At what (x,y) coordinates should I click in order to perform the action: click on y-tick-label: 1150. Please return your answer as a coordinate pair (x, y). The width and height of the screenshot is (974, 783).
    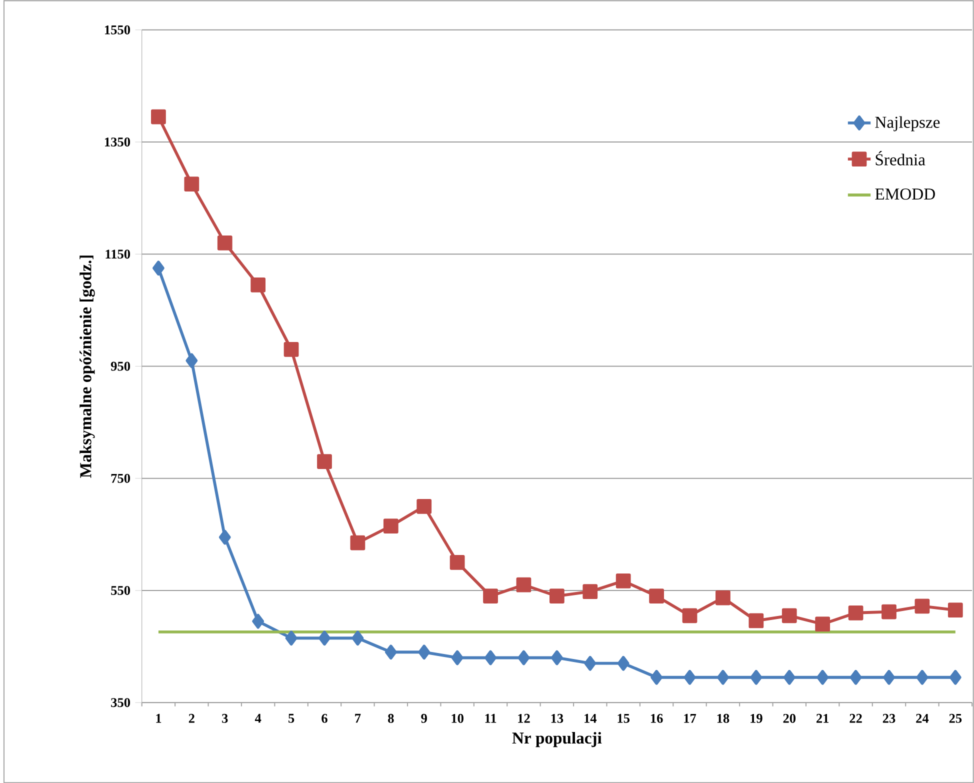
    Looking at the image, I should click on (118, 253).